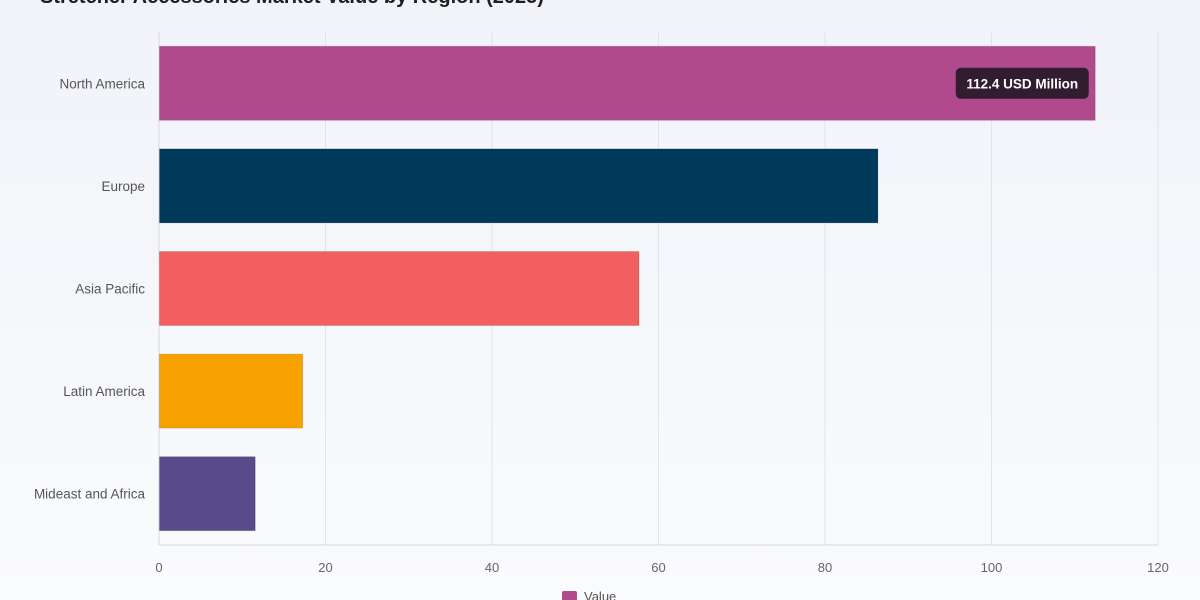 This screenshot has height=600, width=1200. What do you see at coordinates (207, 494) in the screenshot?
I see `bar-mideast-and-africa` at bounding box center [207, 494].